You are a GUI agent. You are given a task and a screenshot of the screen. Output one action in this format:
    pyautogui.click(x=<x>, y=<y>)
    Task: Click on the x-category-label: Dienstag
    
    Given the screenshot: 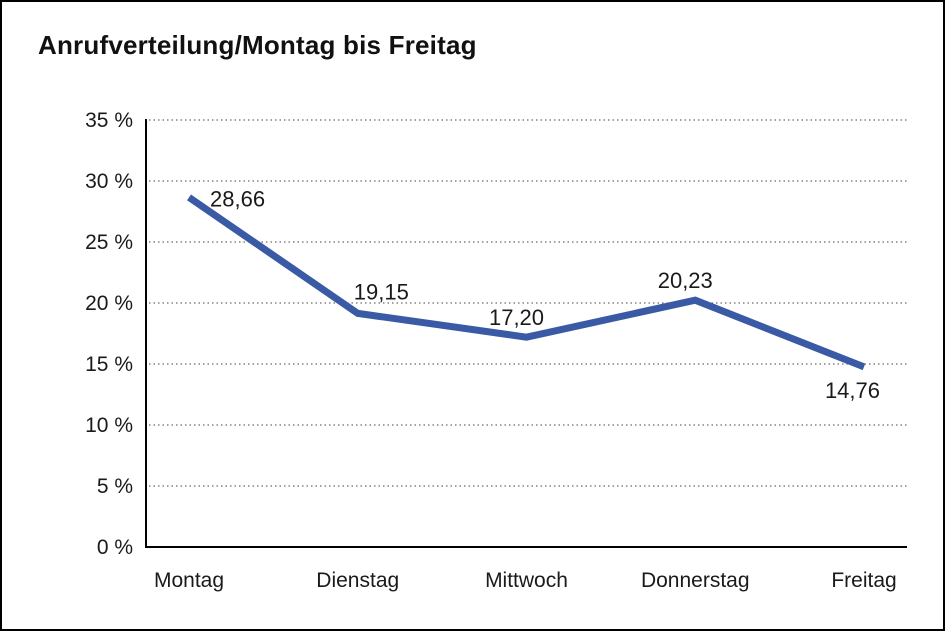 What is the action you would take?
    pyautogui.click(x=357, y=580)
    